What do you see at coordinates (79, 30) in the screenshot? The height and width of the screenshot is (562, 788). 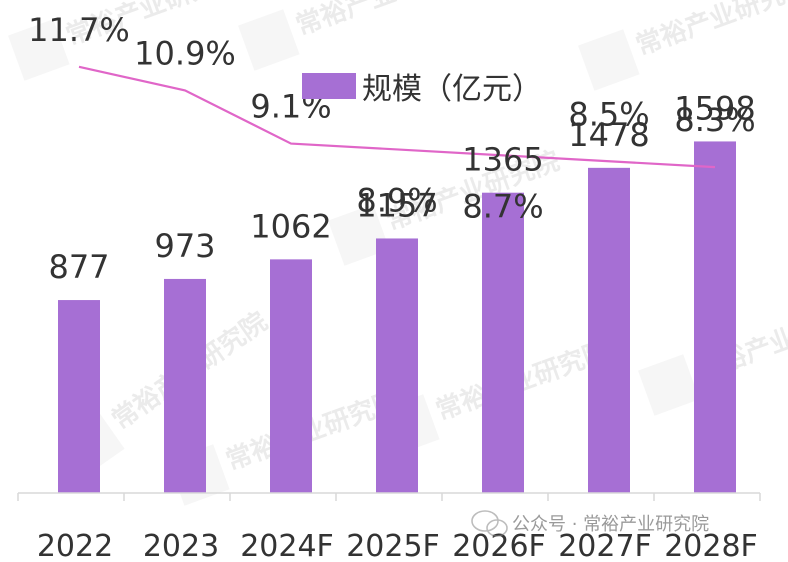 I see `line-value-label: 11.7%` at bounding box center [79, 30].